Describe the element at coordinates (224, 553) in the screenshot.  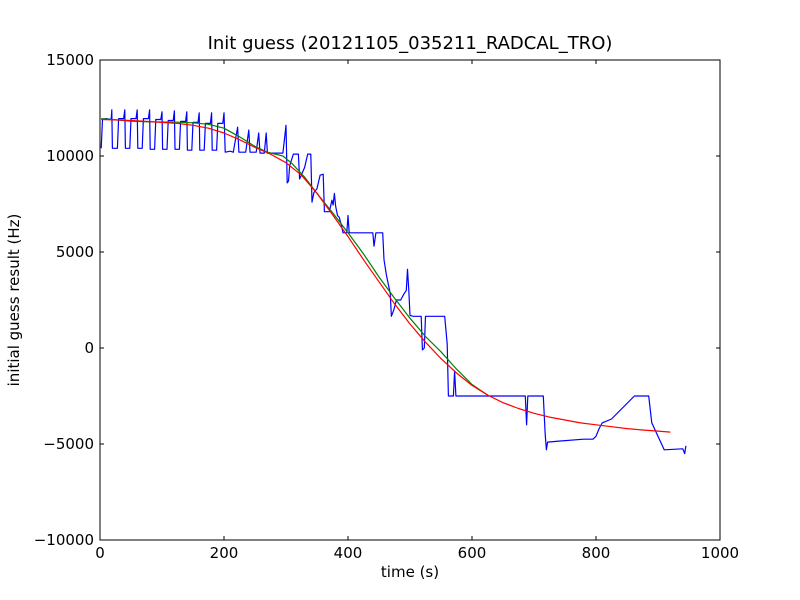
I see `x-tick-label: 200` at that location.